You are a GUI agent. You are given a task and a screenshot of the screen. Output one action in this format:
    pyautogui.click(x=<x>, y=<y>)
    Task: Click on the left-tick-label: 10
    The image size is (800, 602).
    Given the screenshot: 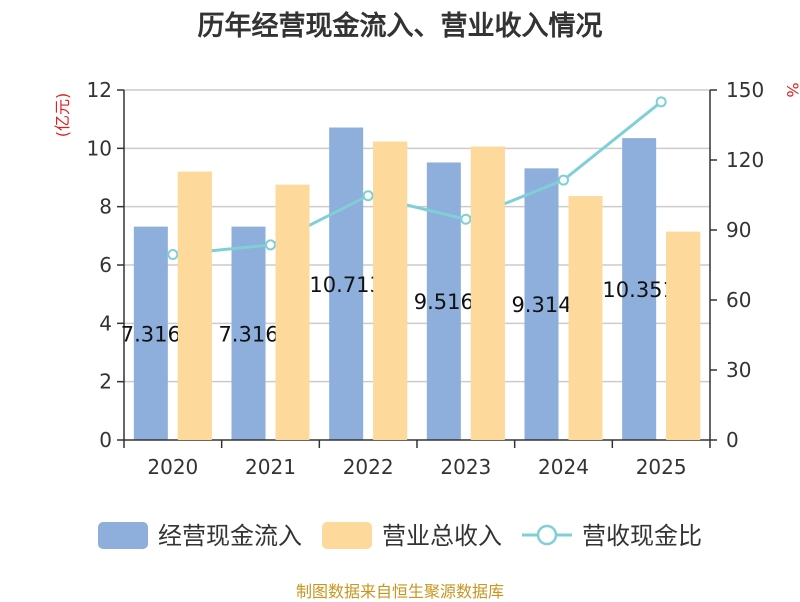 What is the action you would take?
    pyautogui.click(x=99, y=148)
    